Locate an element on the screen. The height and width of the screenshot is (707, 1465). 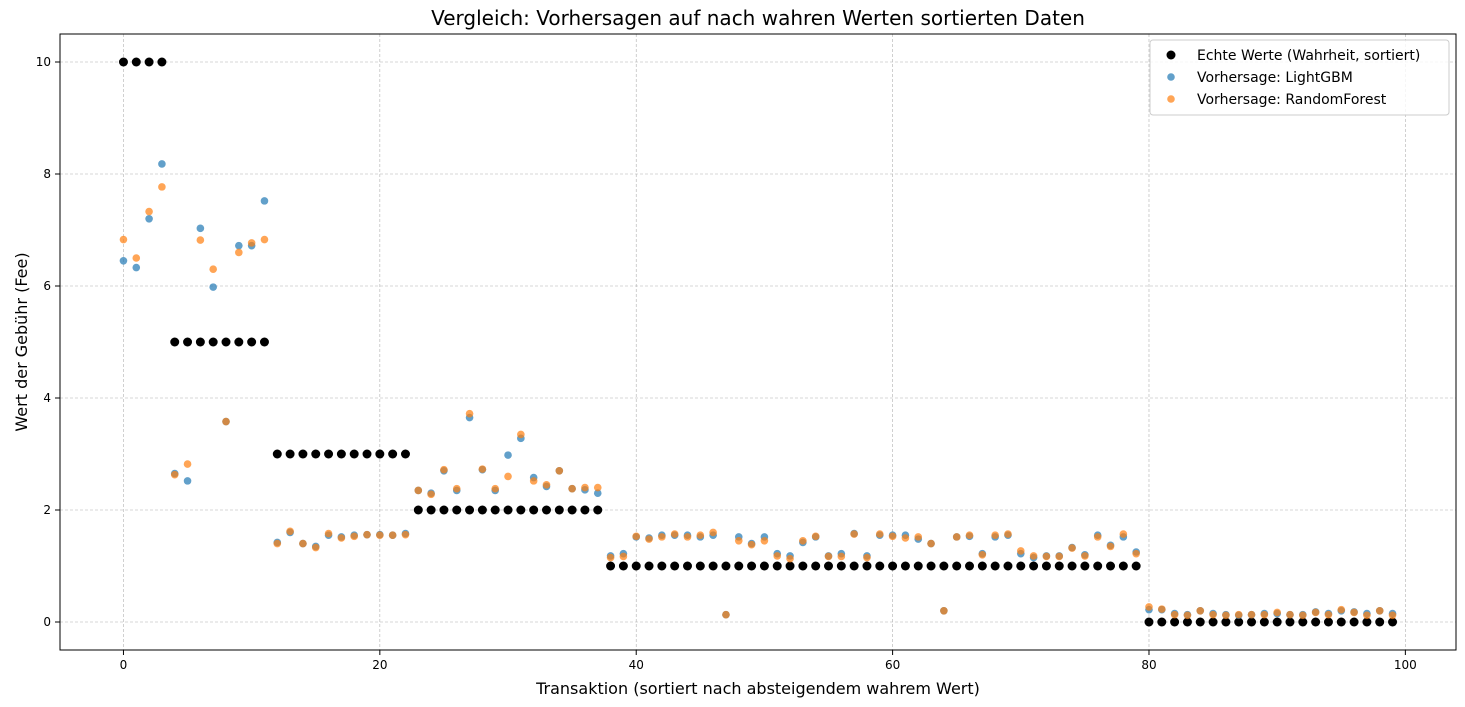
legend-marker is located at coordinates (1171, 99).